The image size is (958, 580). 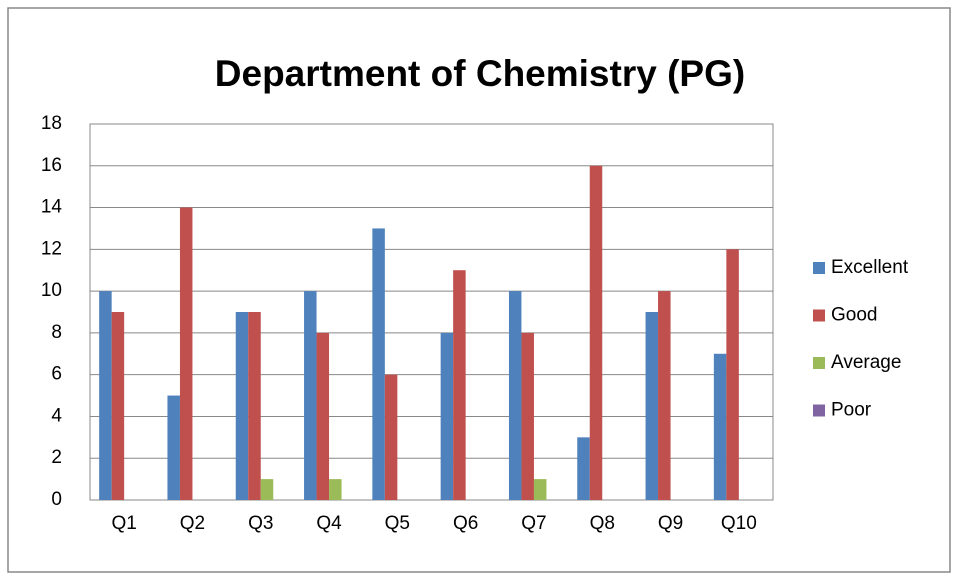 I want to click on legend-label: Excellent, so click(x=870, y=267).